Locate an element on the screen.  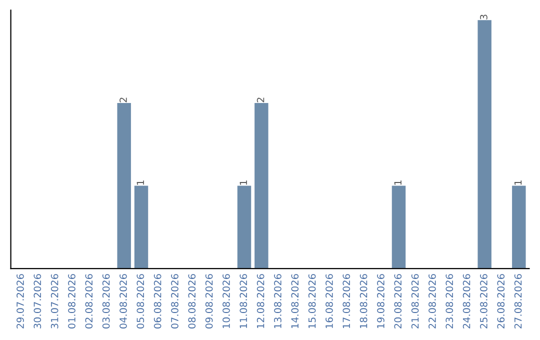
x-tick-label: 22.08.2026 is located at coordinates (432, 301).